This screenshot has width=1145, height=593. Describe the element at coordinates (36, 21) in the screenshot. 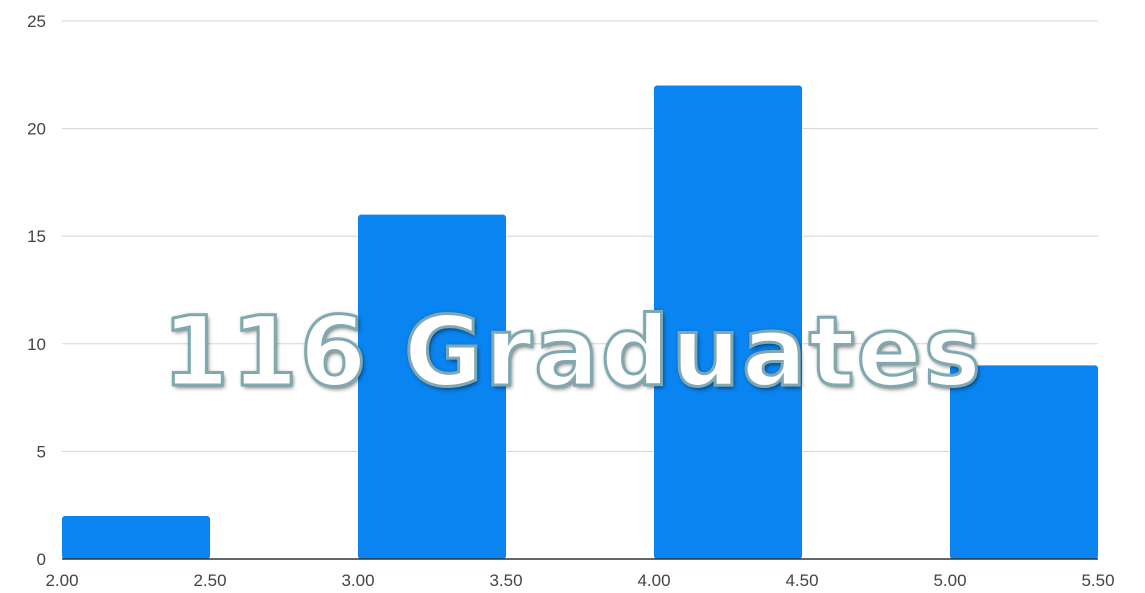

I see `y-tick-label: 25` at that location.